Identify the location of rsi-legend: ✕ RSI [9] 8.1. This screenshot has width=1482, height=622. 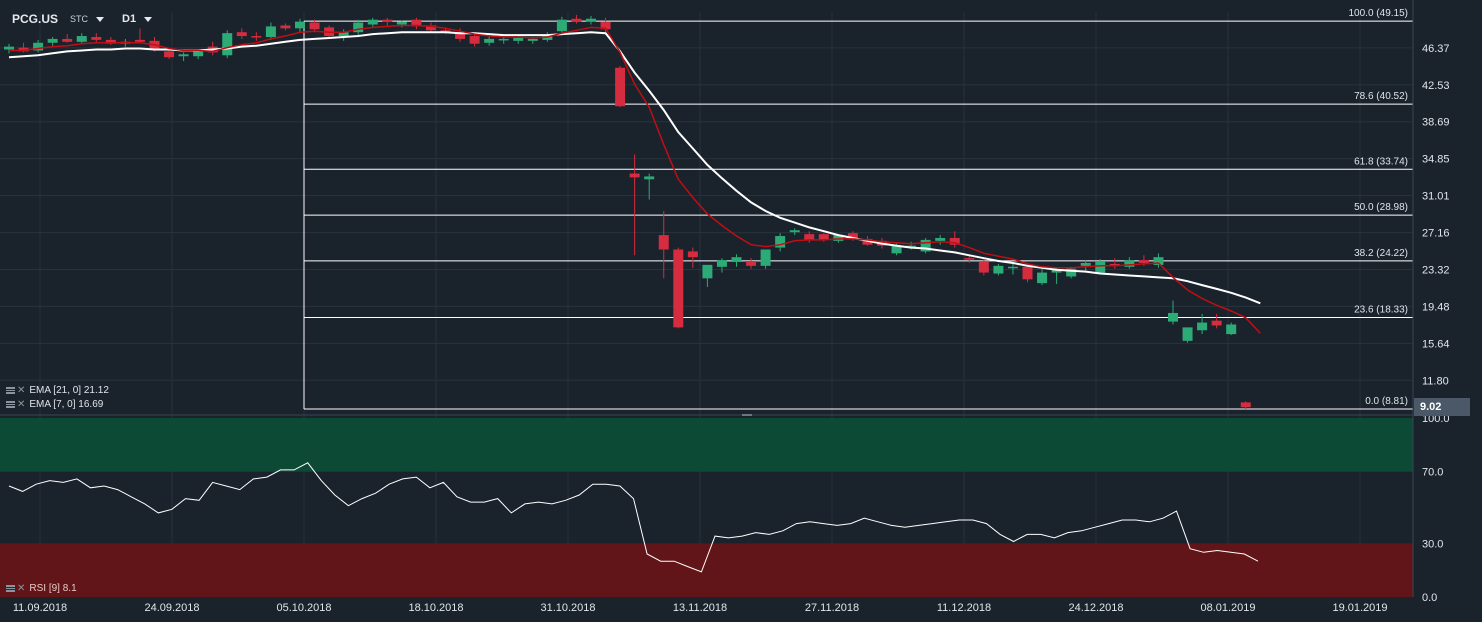
(41, 588).